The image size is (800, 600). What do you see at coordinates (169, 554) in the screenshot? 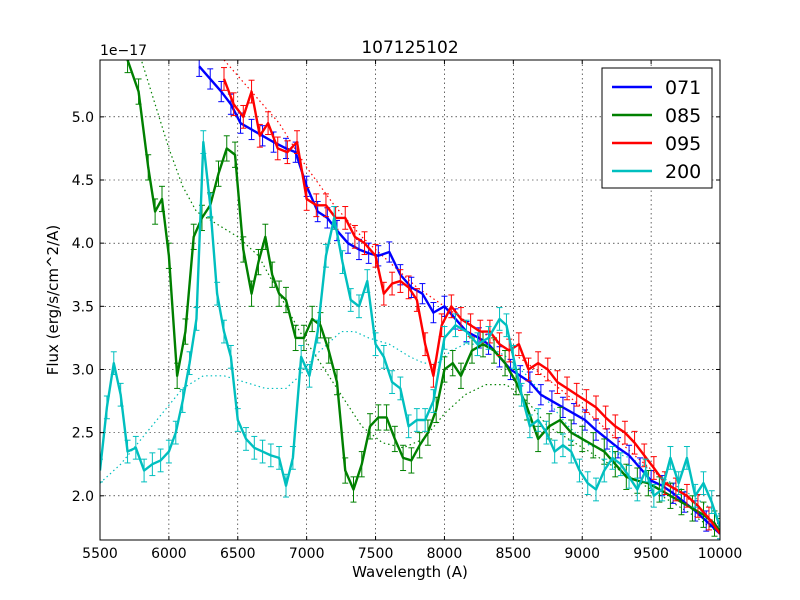
I see `x-tick-label: 6000` at bounding box center [169, 554].